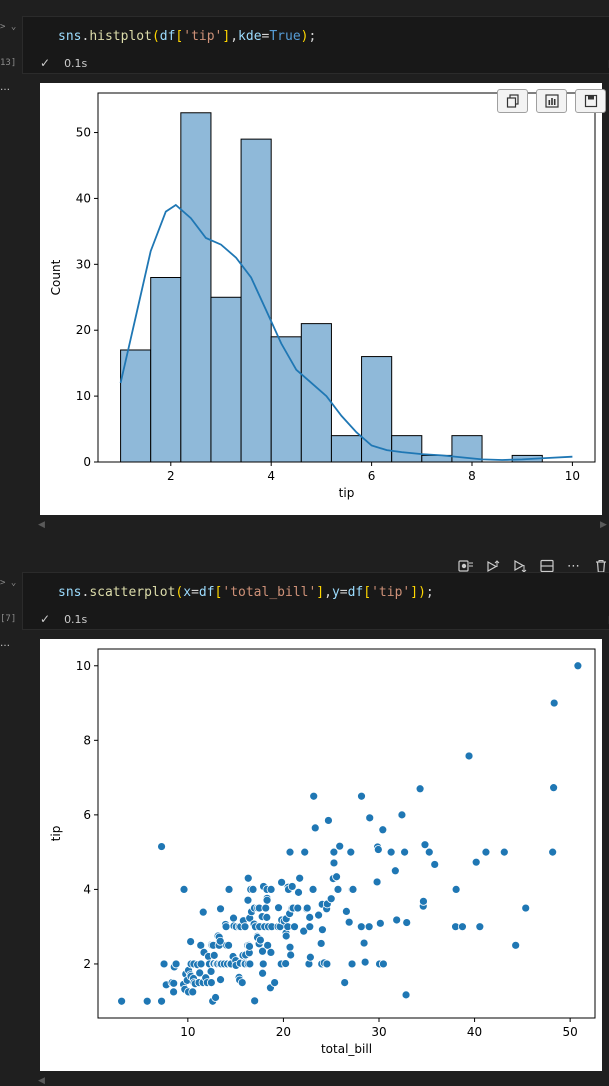 Image resolution: width=609 pixels, height=1086 pixels. What do you see at coordinates (492, 566) in the screenshot?
I see `execute-above-icon` at bounding box center [492, 566].